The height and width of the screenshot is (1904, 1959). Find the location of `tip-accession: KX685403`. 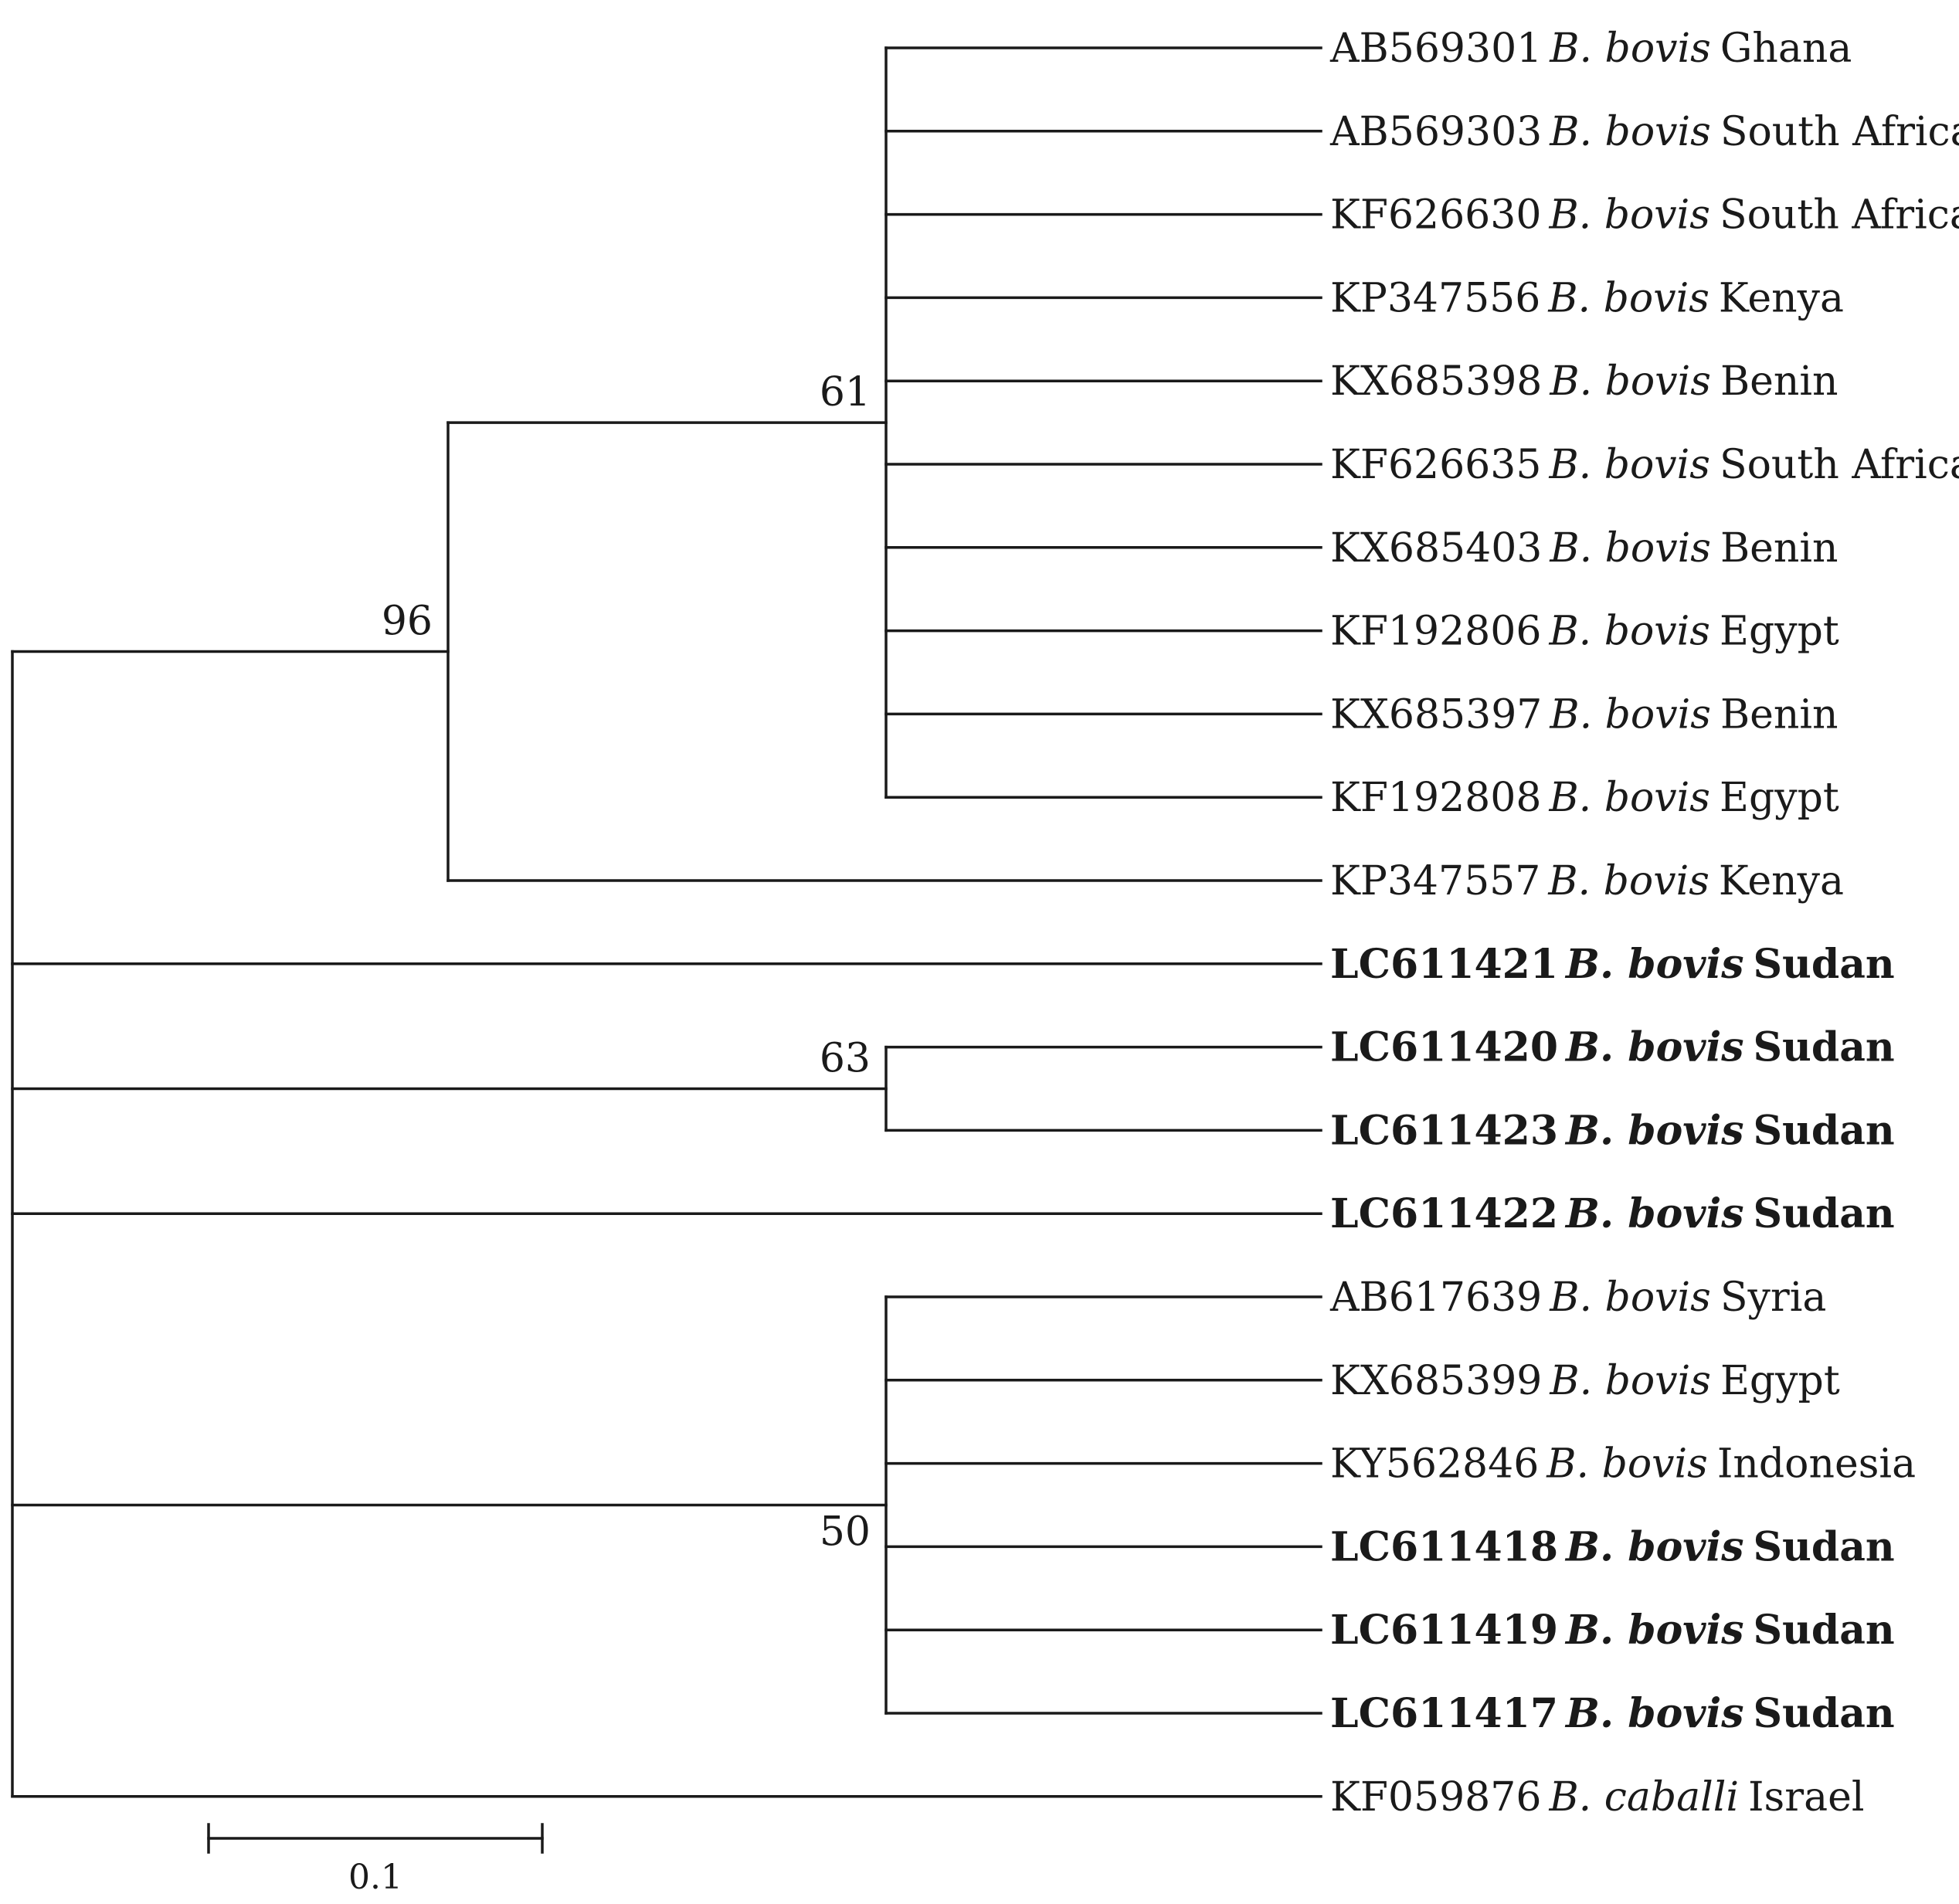

tip-accession: KX685403 is located at coordinates (1436, 548).